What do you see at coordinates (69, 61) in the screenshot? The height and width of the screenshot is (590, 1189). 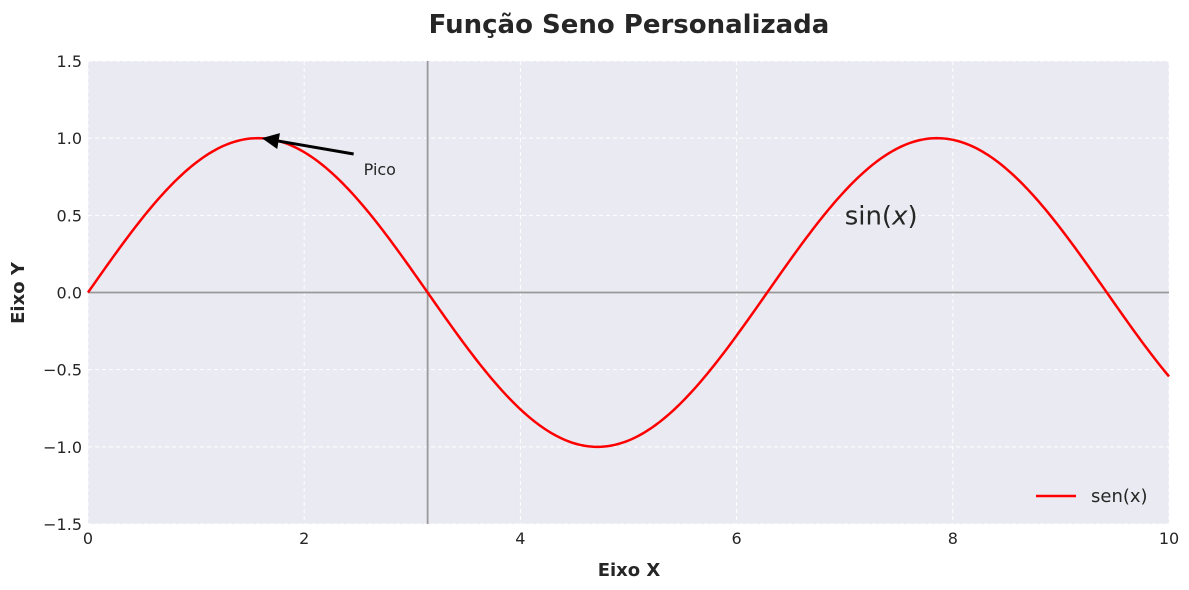 I see `y-tick-label: 1.5` at bounding box center [69, 61].